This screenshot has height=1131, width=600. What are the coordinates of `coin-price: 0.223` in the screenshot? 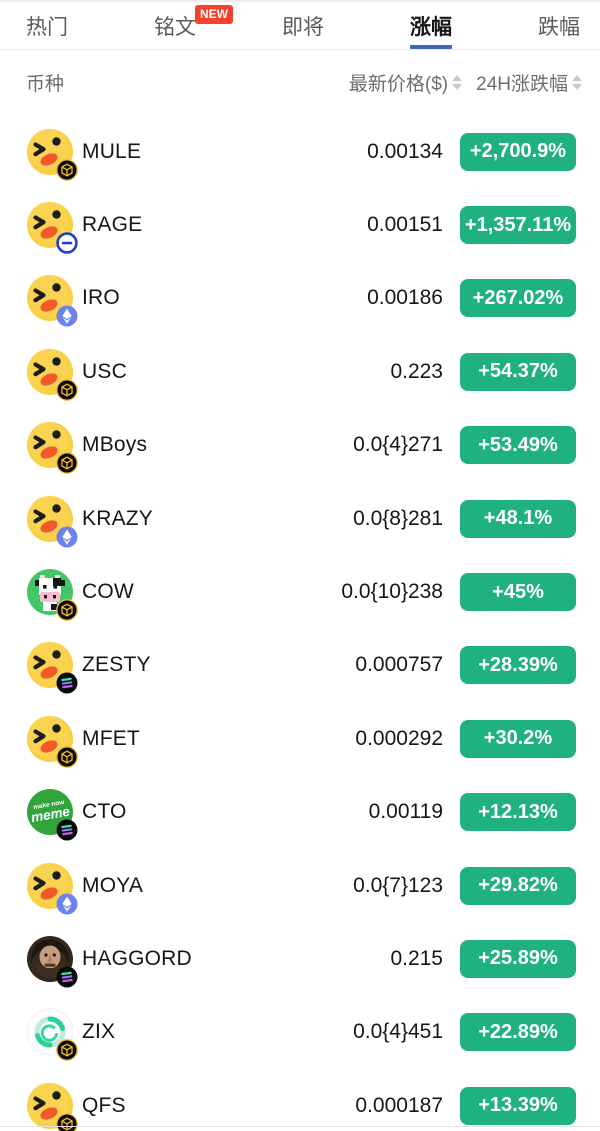 It's located at (416, 371).